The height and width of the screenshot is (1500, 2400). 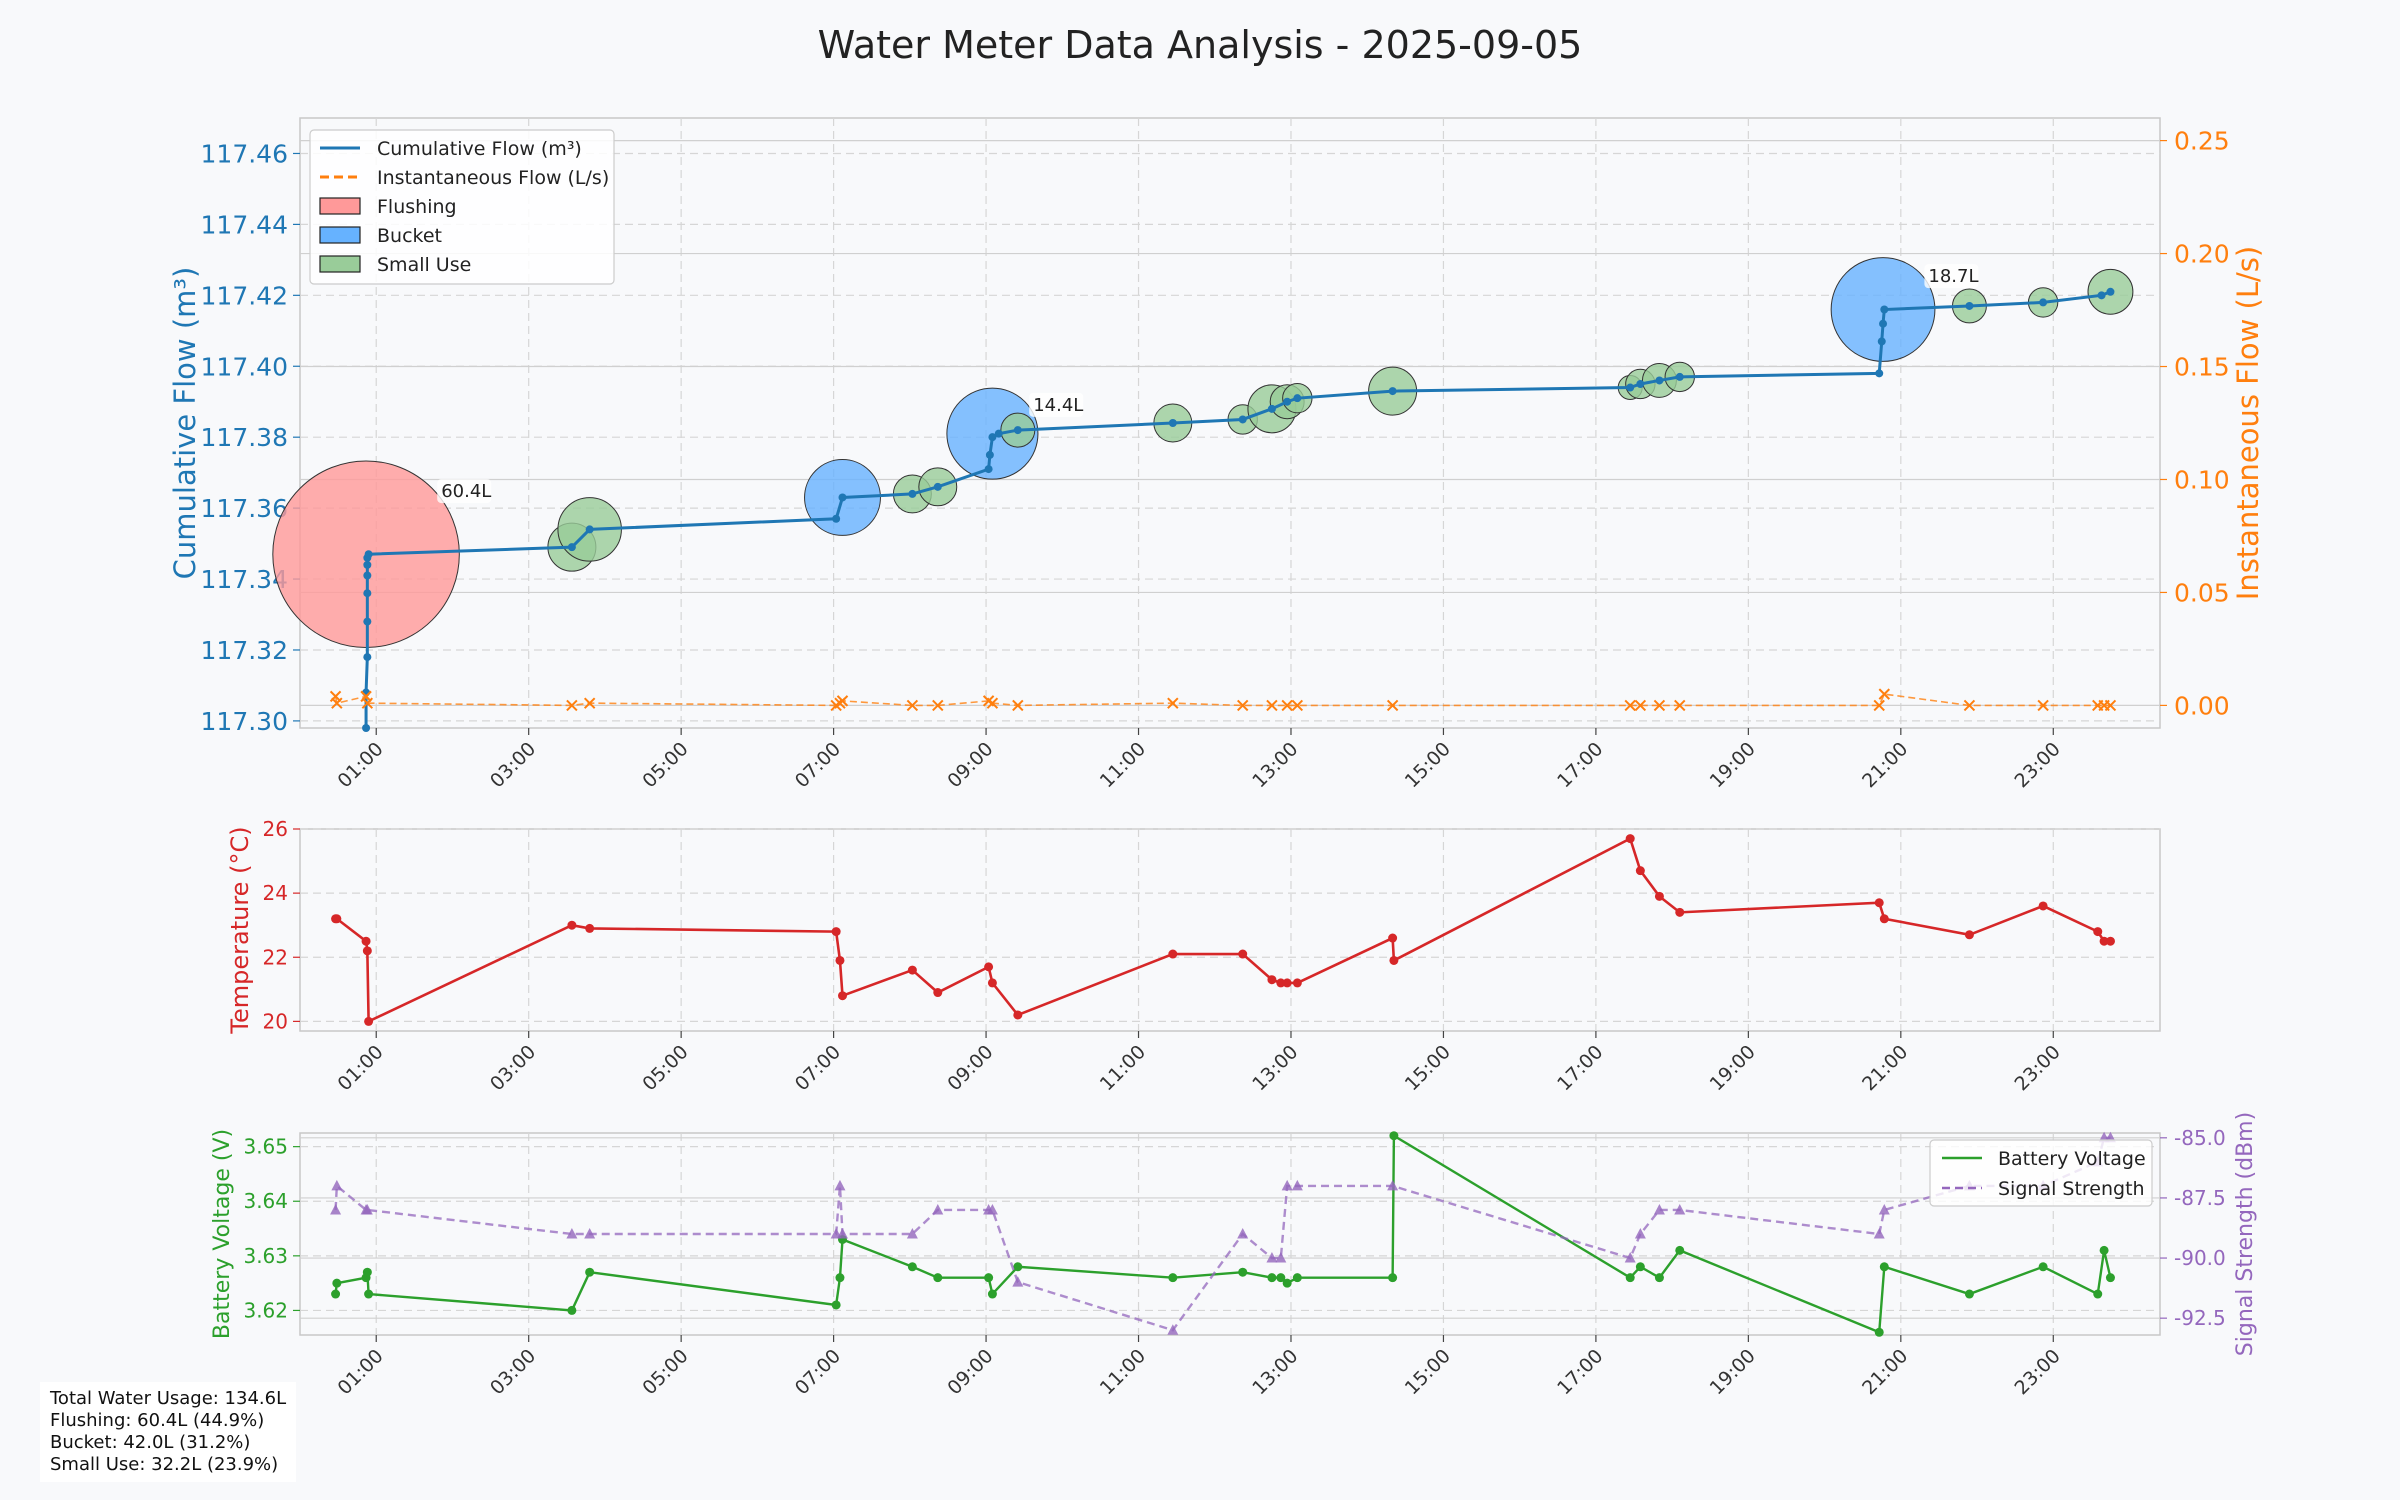 I want to click on batt-x-tick-label: 01:00, so click(x=360, y=1372).